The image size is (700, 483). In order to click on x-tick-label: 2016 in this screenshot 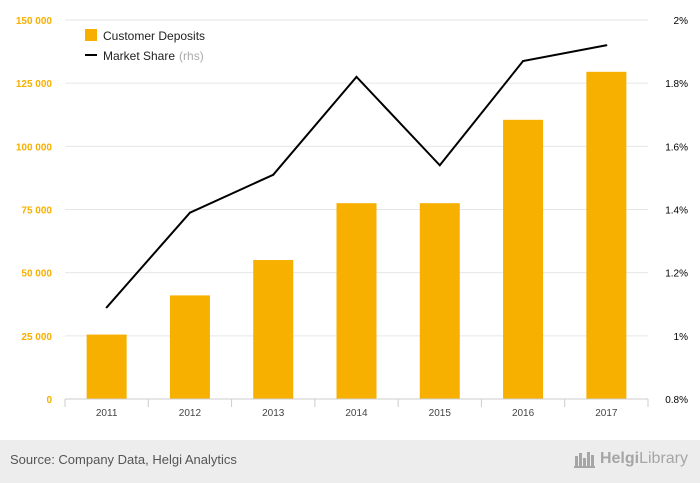, I will do `click(523, 413)`.